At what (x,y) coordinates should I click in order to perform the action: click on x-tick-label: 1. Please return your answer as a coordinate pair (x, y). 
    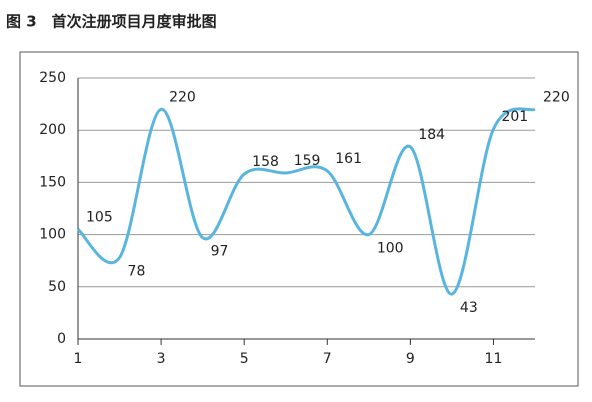
    Looking at the image, I should click on (78, 359).